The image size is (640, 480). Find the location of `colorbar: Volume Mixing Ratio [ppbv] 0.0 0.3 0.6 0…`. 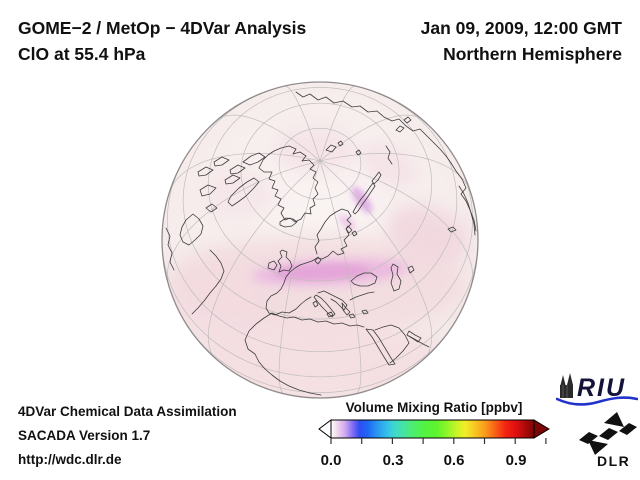

colorbar: Volume Mixing Ratio [ppbv] 0.0 0.3 0.6 0… is located at coordinates (434, 435).